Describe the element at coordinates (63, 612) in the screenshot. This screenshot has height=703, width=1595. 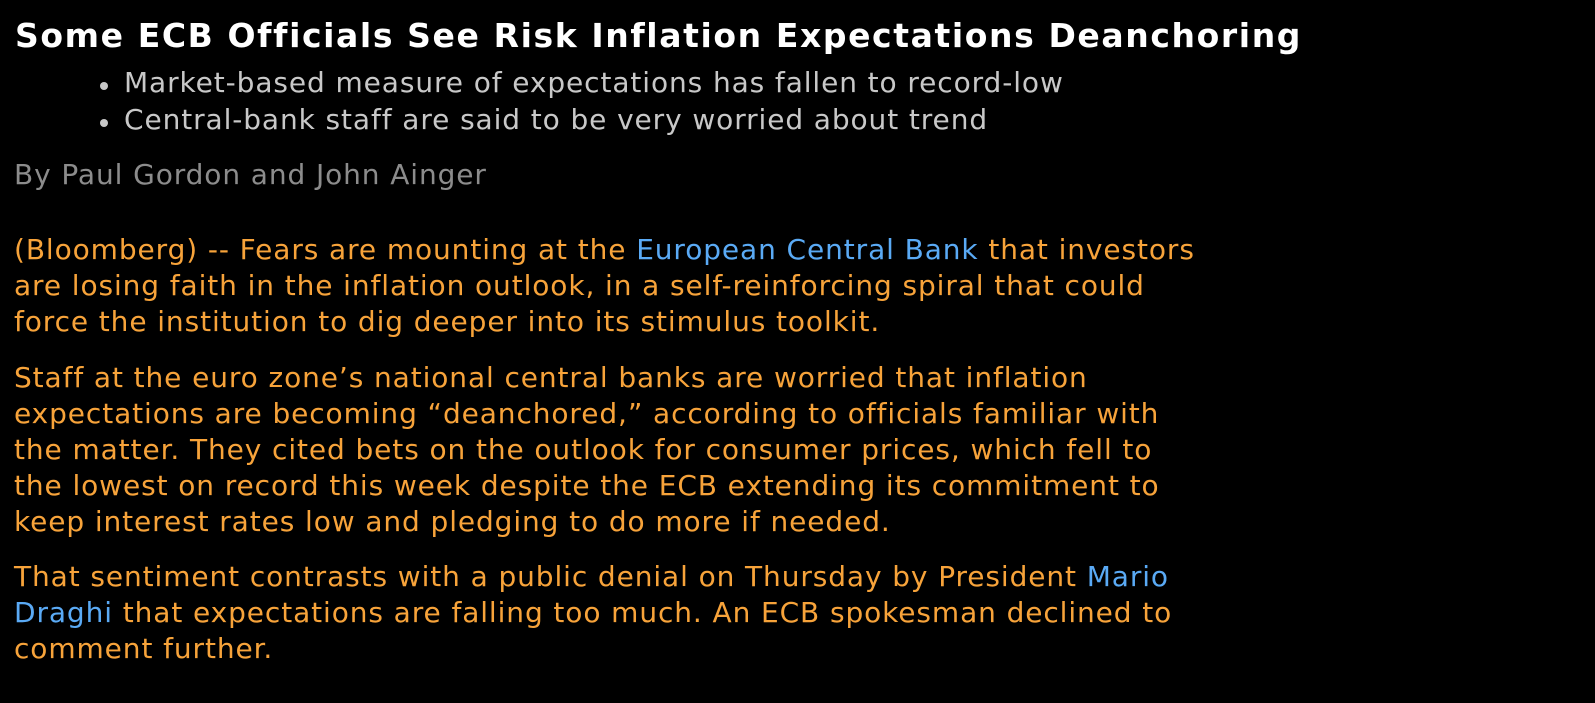
I see `link-mario-draghi: Draghi` at that location.